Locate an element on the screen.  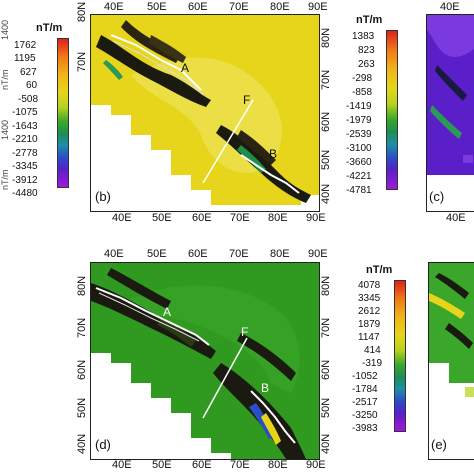
cb-c-val-4: -858 is located at coordinates (362, 92).